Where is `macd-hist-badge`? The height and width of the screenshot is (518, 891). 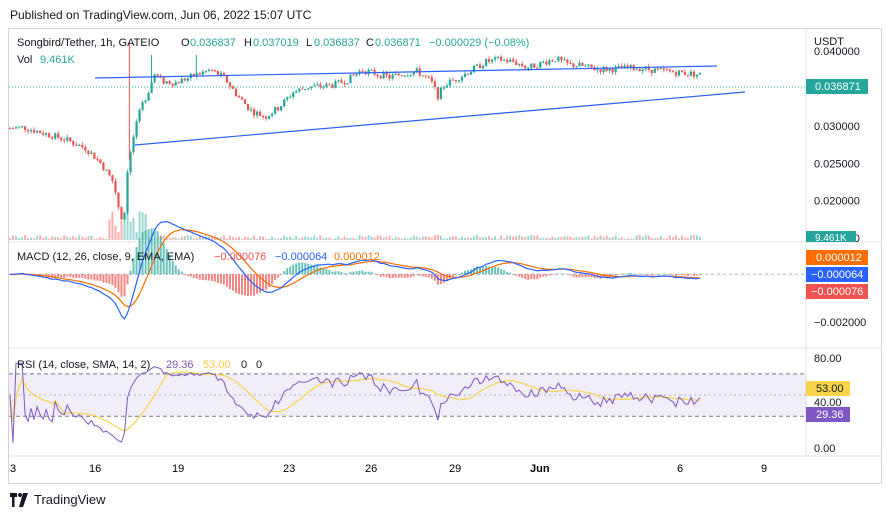
macd-hist-badge is located at coordinates (837, 257).